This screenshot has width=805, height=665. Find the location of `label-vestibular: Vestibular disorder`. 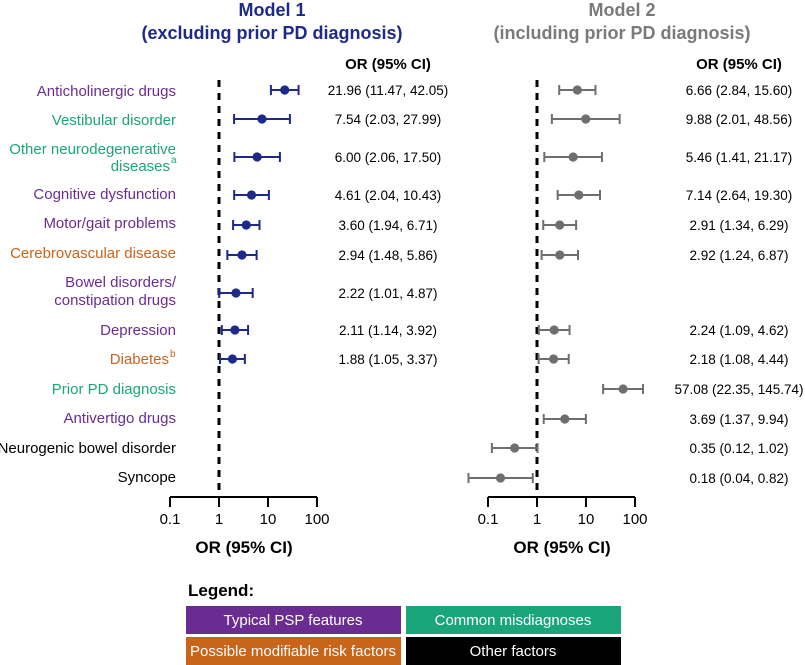

label-vestibular: Vestibular disorder is located at coordinates (114, 120).